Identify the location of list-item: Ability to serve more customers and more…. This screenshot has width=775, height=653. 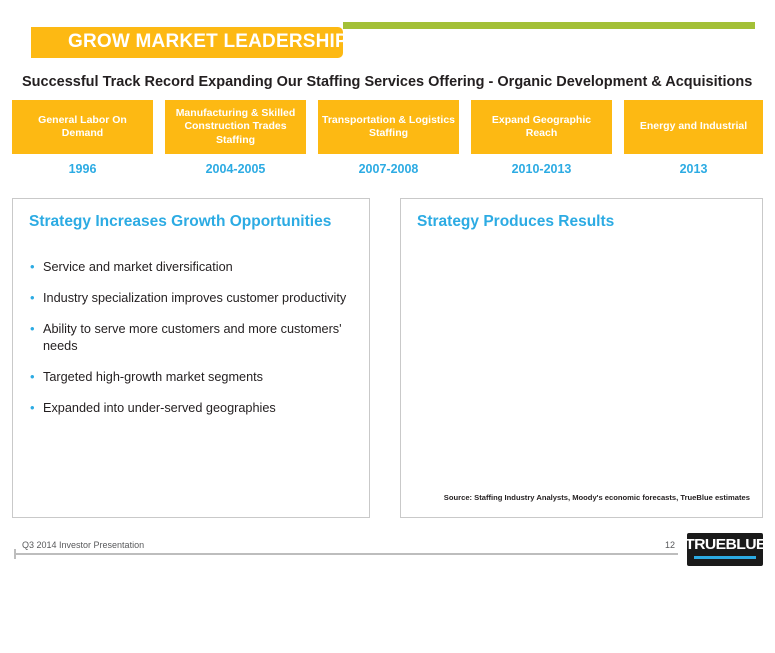
(194, 337).